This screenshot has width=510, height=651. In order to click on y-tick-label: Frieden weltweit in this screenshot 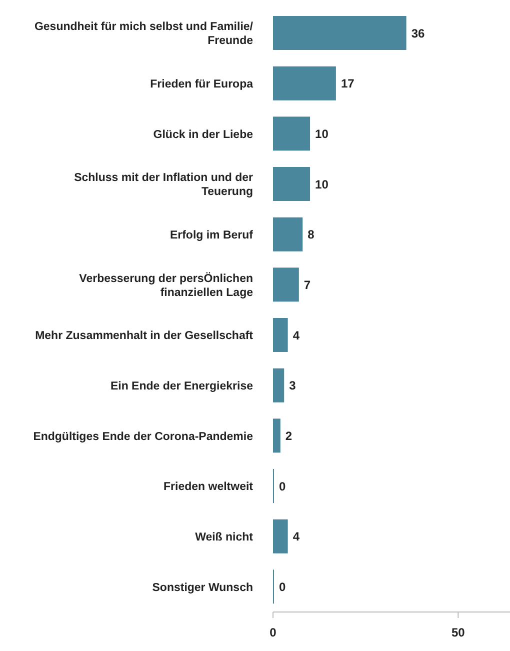, I will do `click(209, 487)`.